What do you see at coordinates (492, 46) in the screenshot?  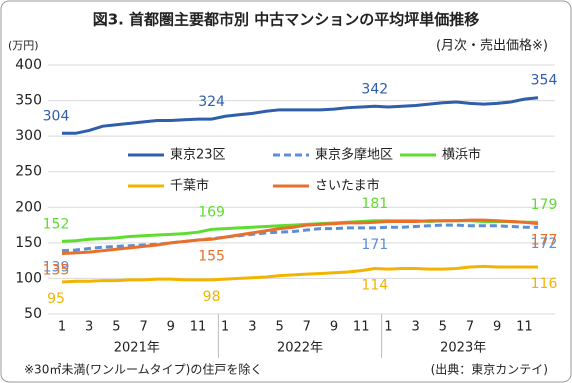 I see `subtitle: (月次・売出価格※)` at bounding box center [492, 46].